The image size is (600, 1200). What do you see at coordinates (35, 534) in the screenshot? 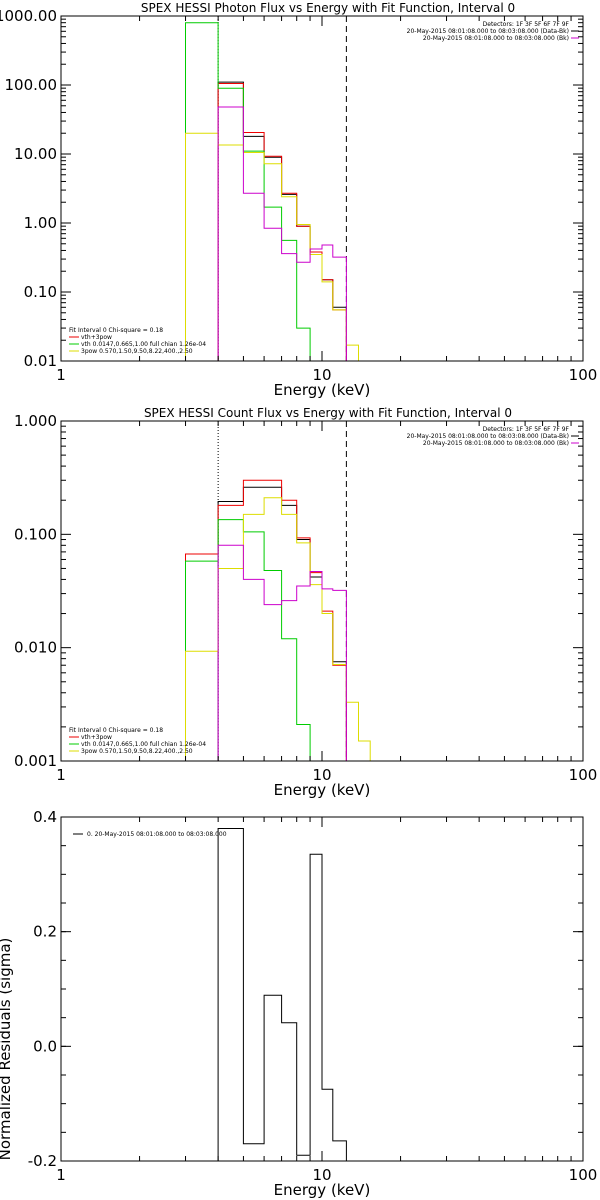
I see `y-tick-label: 0.100` at bounding box center [35, 534].